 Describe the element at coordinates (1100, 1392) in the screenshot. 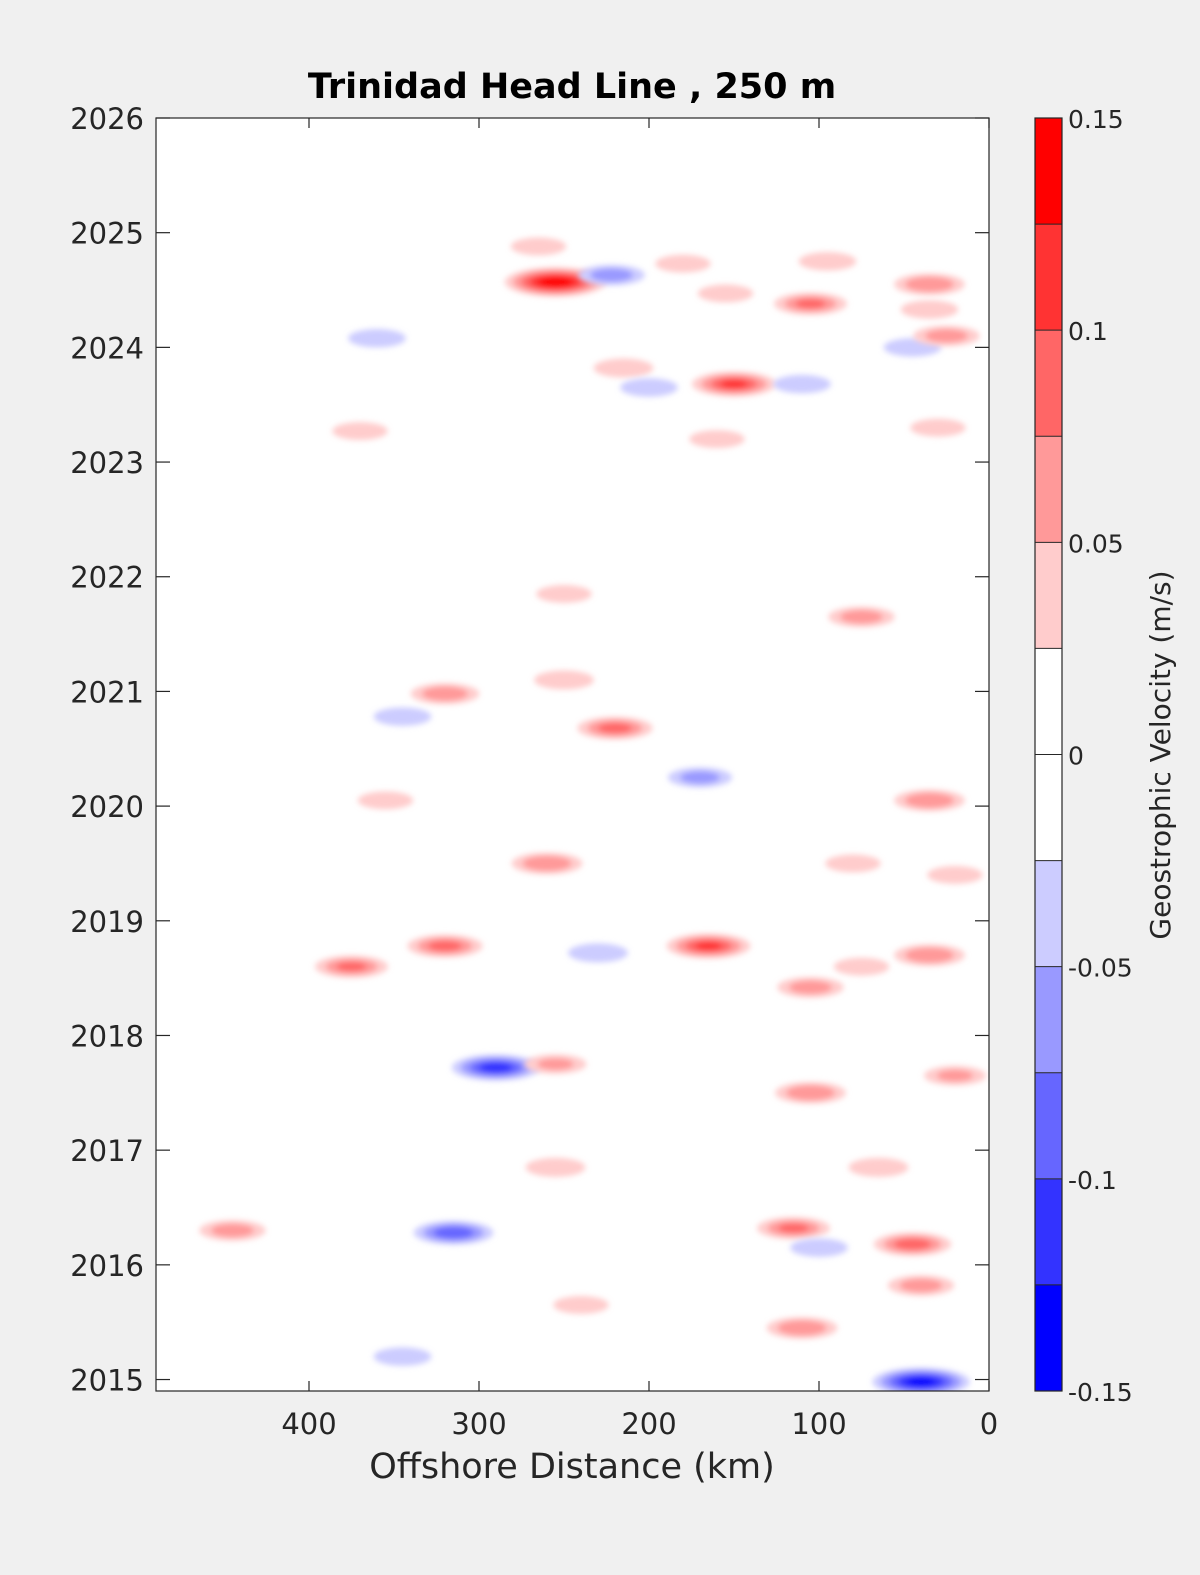

I see `colorbar-tick-label: -0.15` at that location.